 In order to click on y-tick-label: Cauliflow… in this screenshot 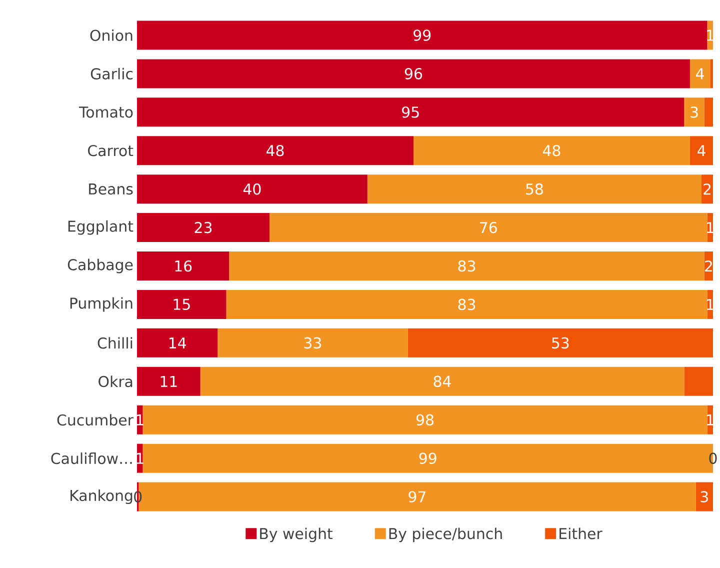, I will do `click(91, 458)`.